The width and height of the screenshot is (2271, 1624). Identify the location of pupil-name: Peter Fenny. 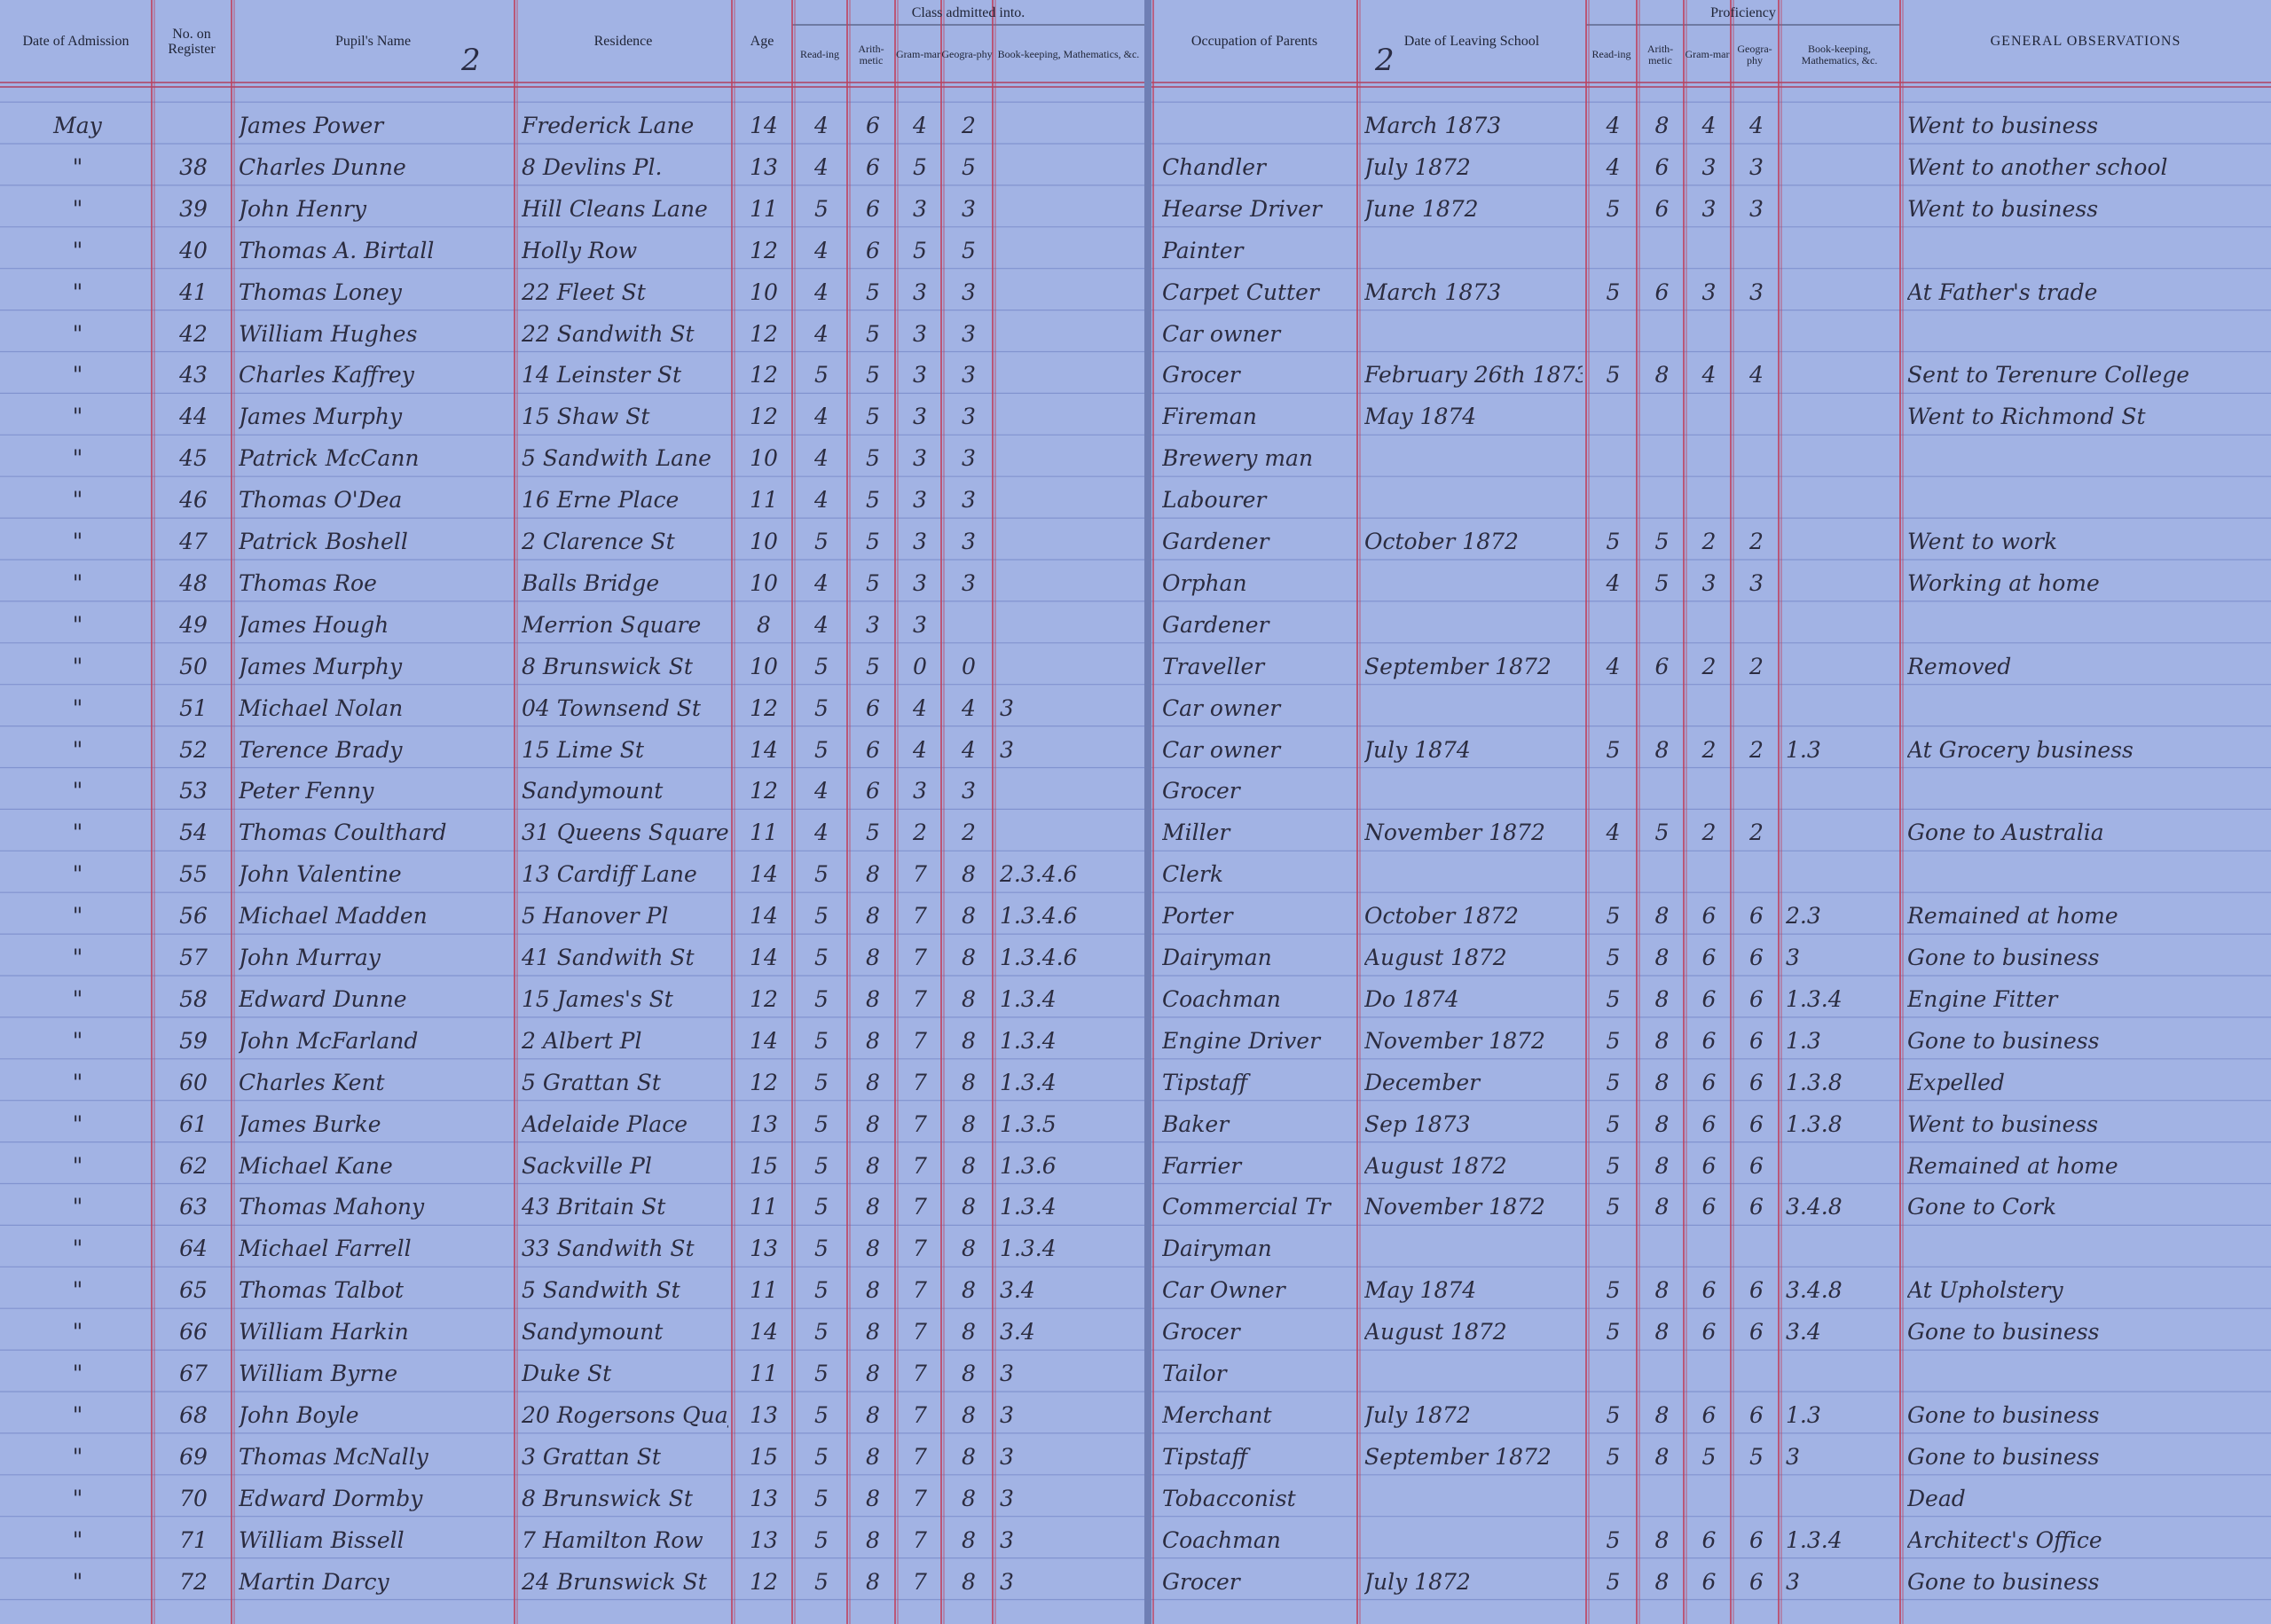
(306, 791).